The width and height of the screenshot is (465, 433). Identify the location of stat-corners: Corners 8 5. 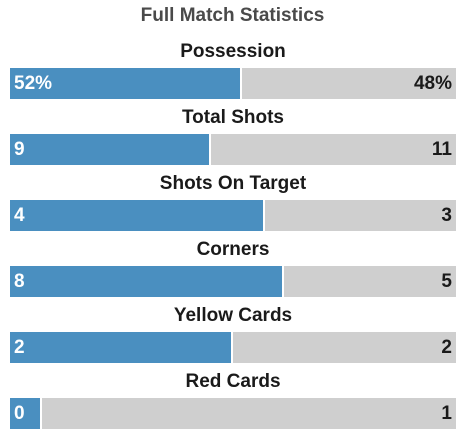
(233, 269).